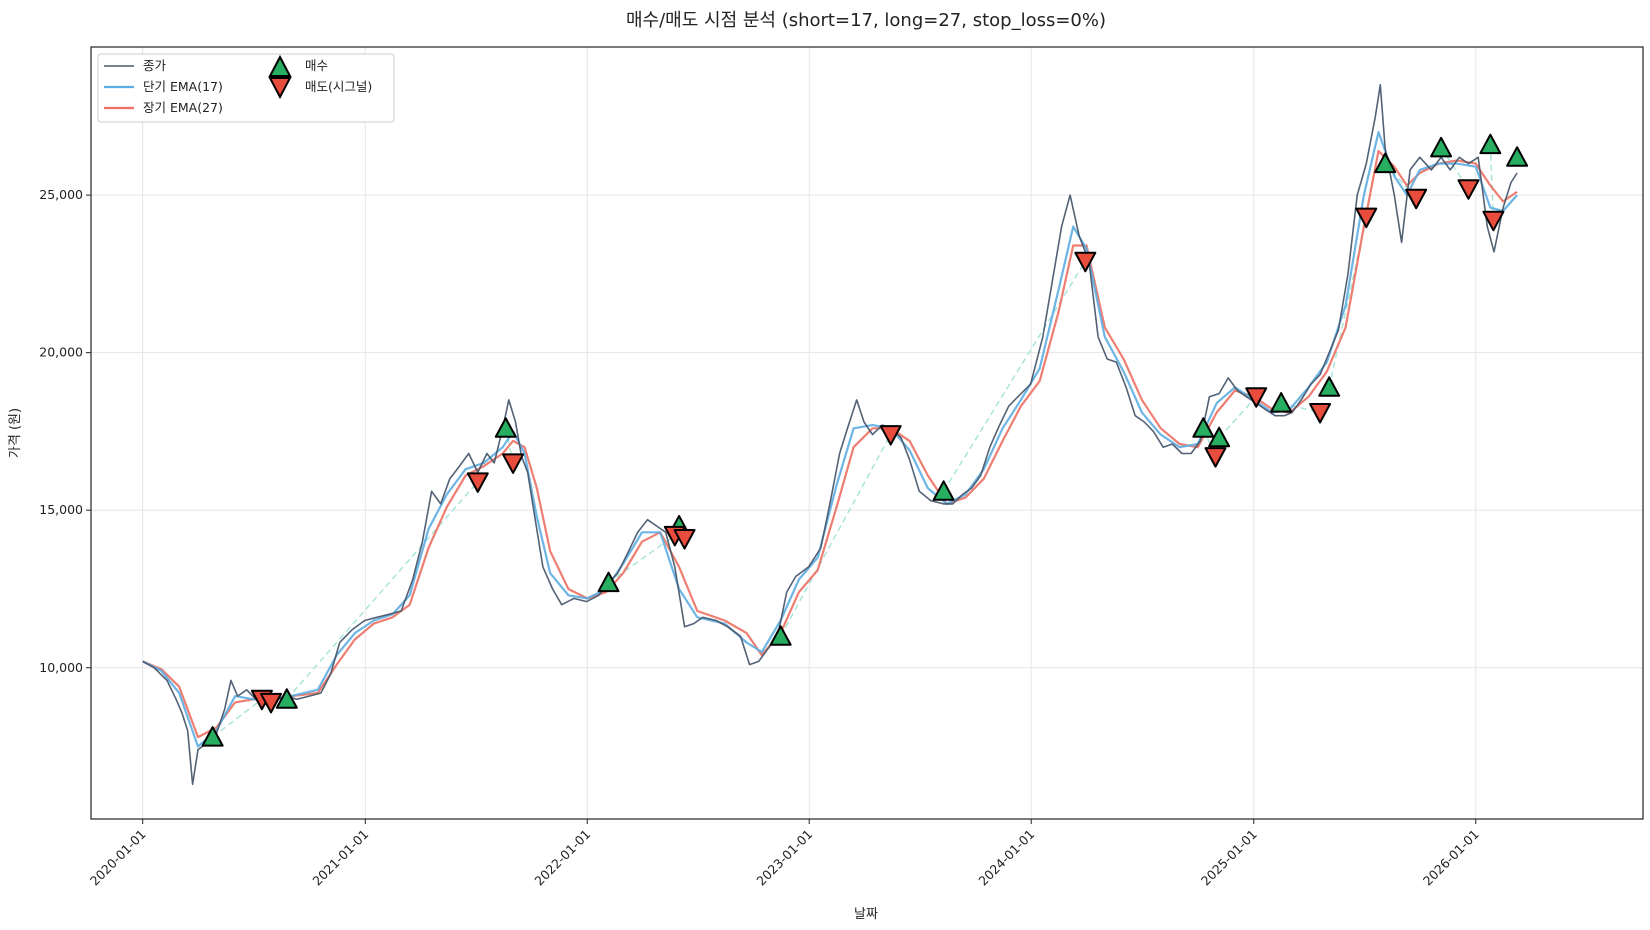 This screenshot has width=1650, height=930. What do you see at coordinates (280, 65) in the screenshot?
I see `legend-buy-marker-icon` at bounding box center [280, 65].